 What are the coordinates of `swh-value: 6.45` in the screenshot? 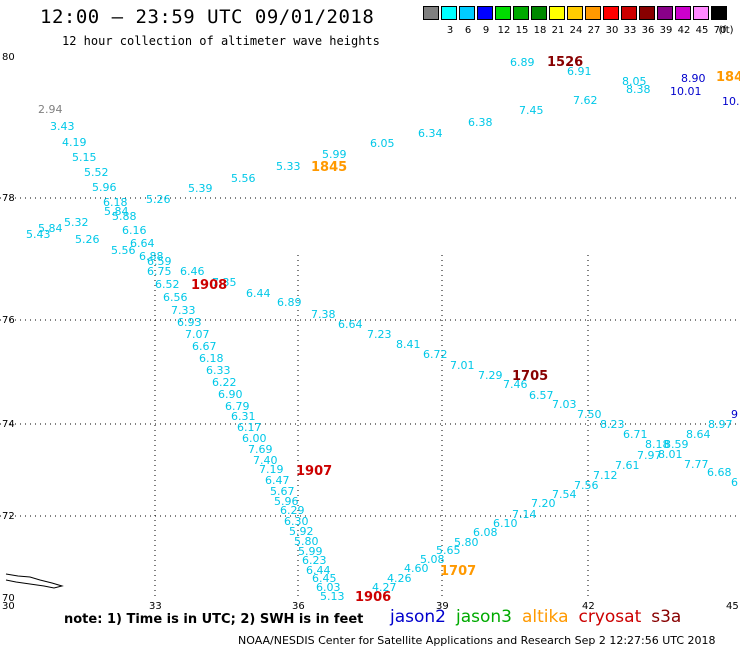 It's located at (324, 578).